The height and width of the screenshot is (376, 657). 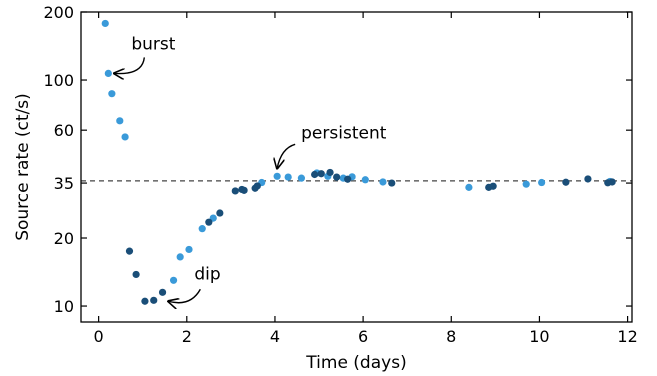 What do you see at coordinates (58, 12) in the screenshot?
I see `y-tick-label: 200` at bounding box center [58, 12].